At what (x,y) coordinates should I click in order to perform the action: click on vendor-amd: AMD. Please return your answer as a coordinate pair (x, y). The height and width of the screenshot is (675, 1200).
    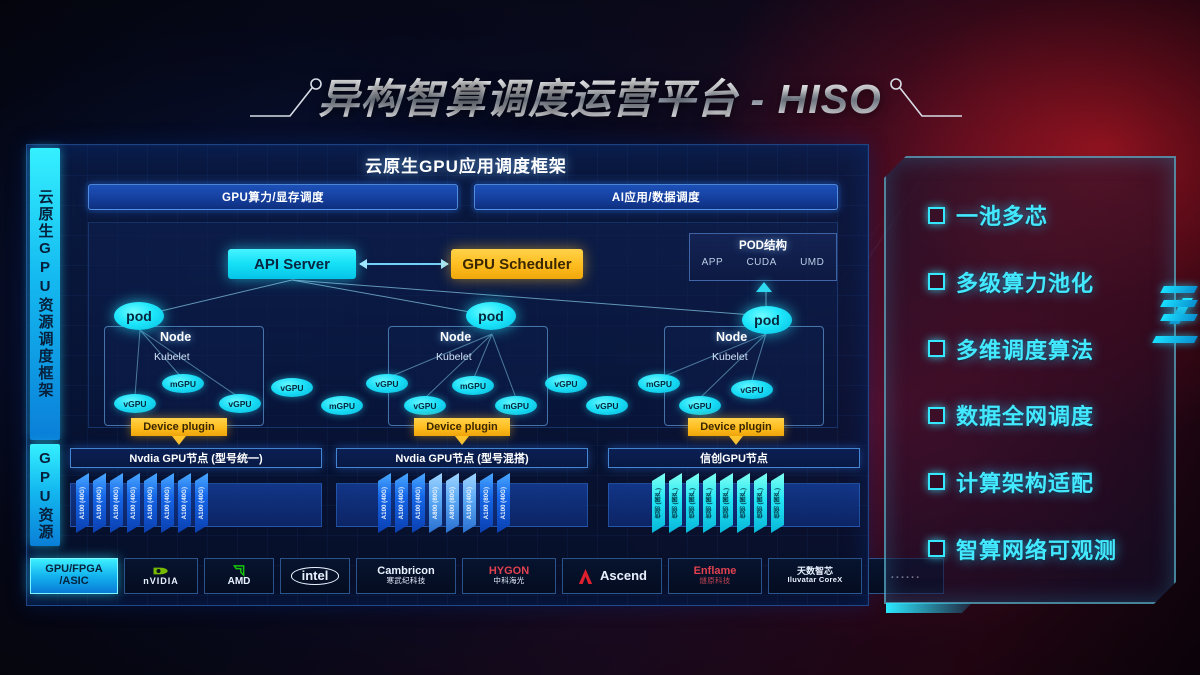
    Looking at the image, I should click on (239, 576).